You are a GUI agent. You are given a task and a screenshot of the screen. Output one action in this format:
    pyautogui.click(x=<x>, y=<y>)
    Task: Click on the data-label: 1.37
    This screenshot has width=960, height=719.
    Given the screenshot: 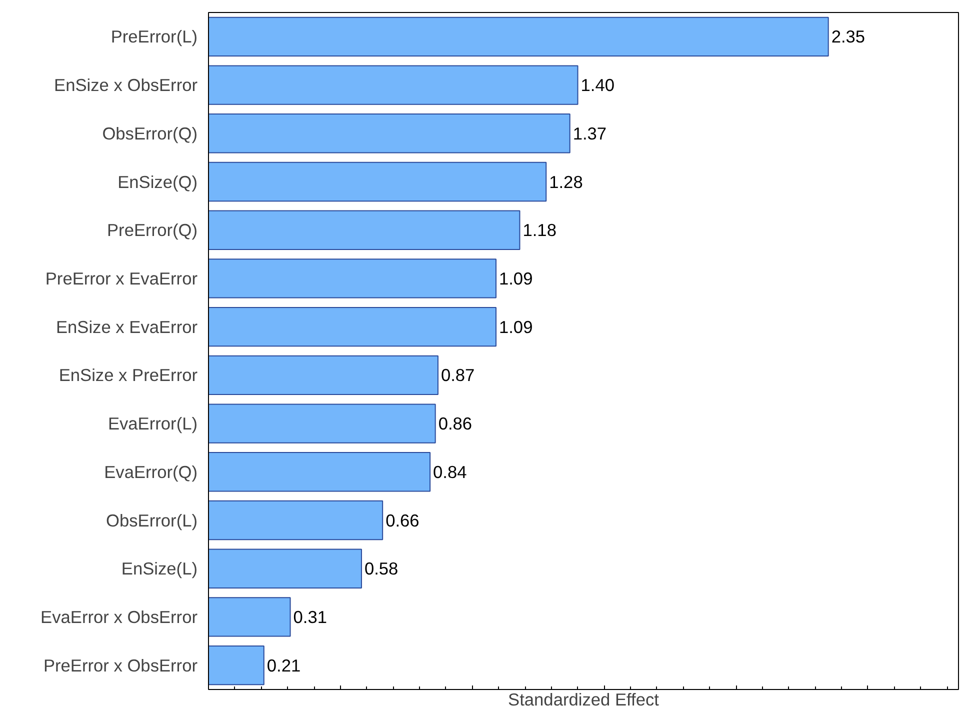 What is the action you would take?
    pyautogui.click(x=589, y=133)
    